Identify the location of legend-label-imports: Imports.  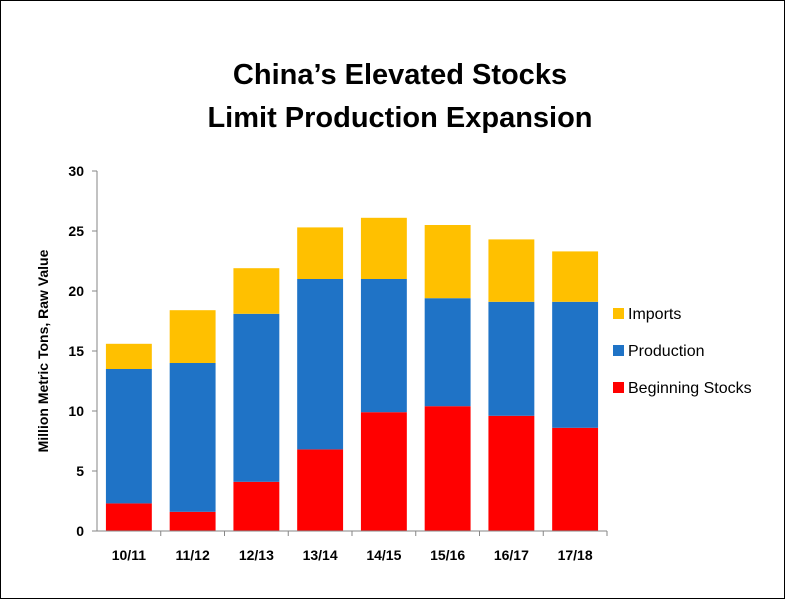
(654, 314).